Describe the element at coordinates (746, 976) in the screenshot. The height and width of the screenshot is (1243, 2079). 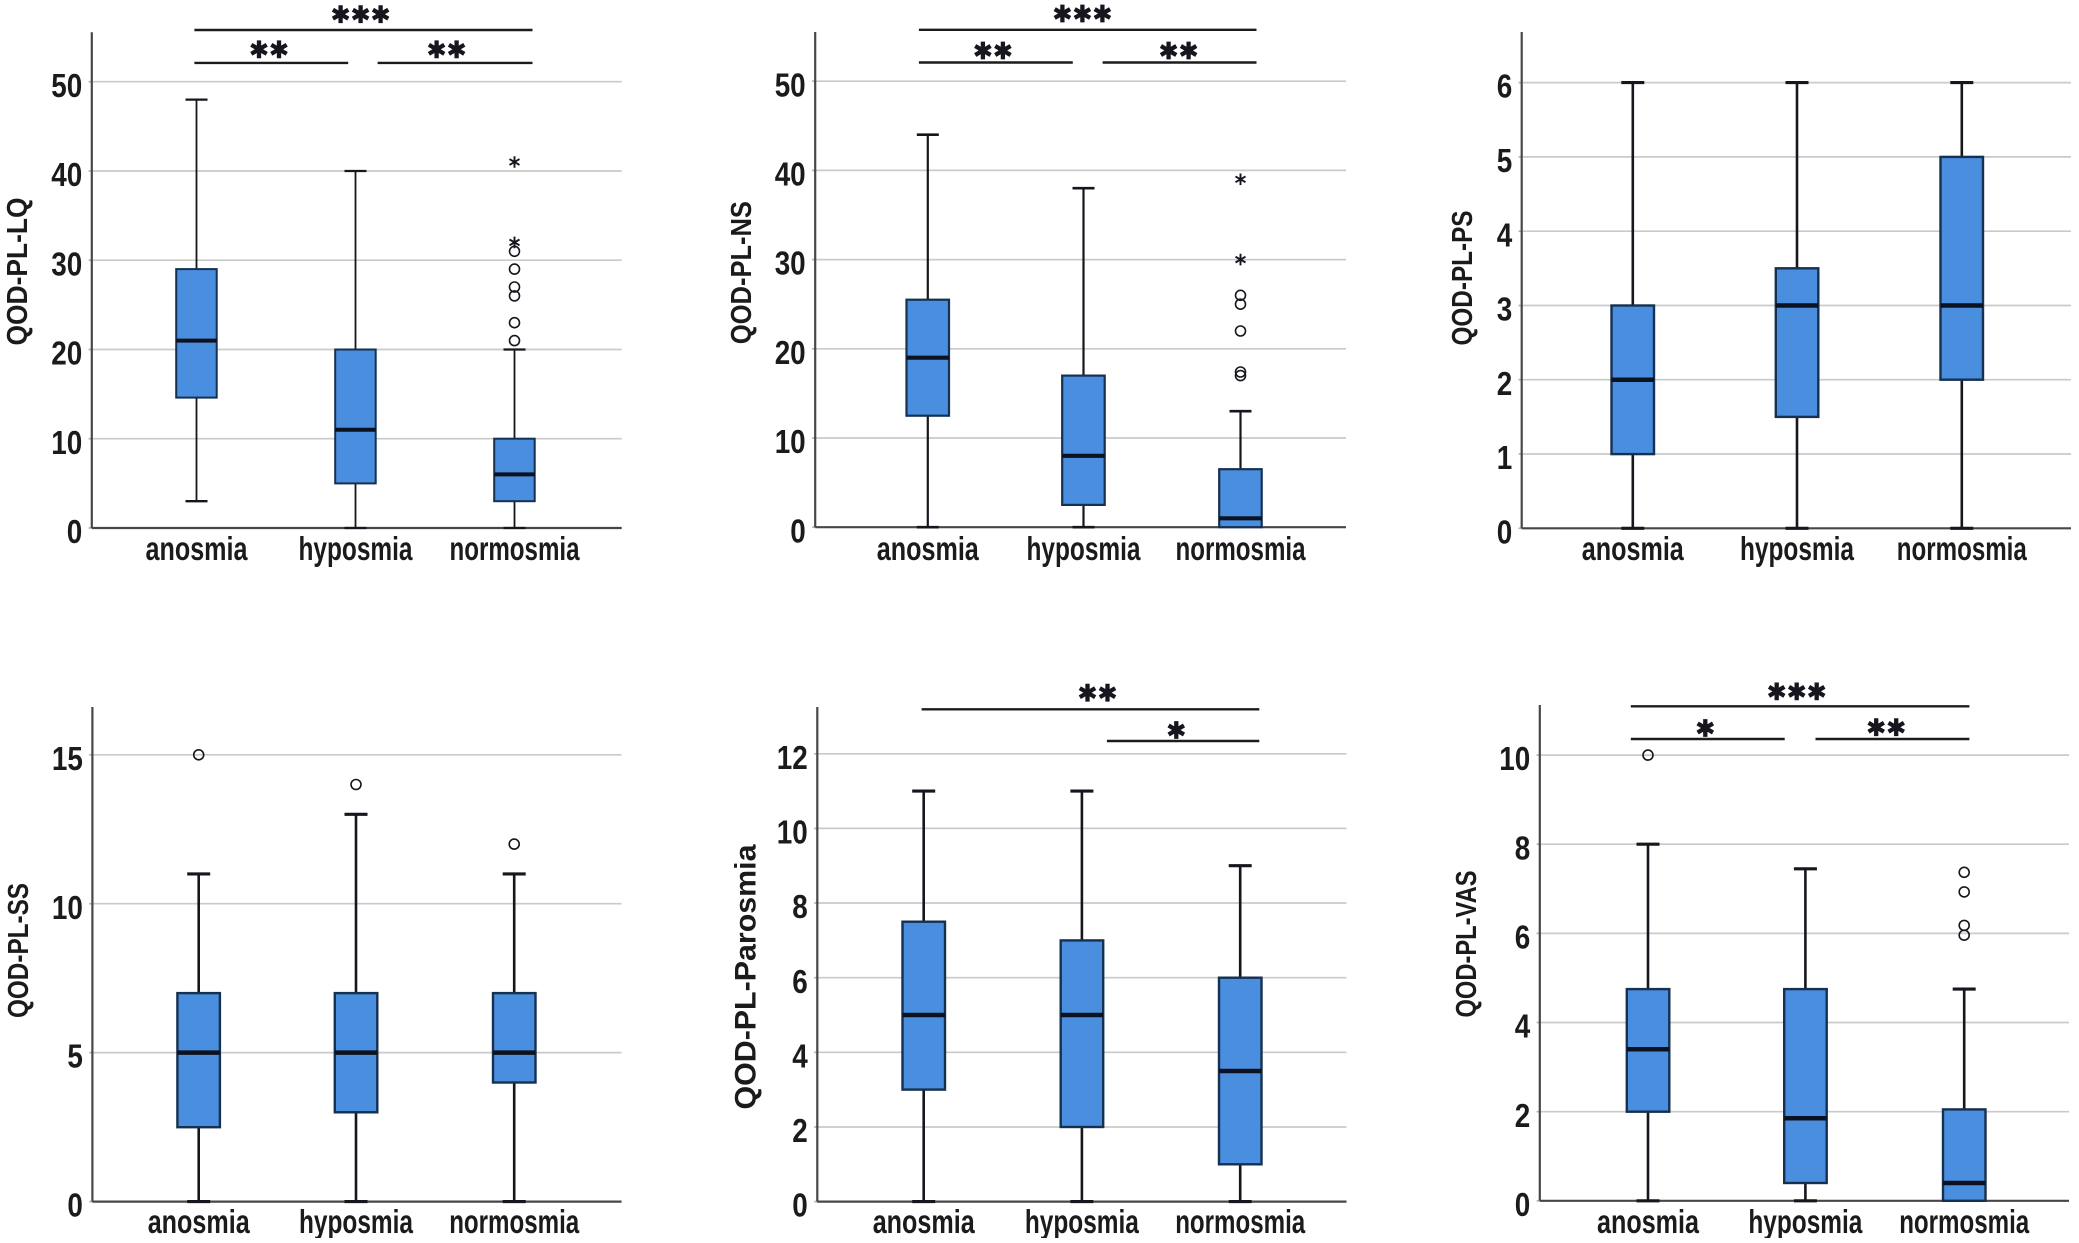
I see `svg-text: QOD-PL-Parosmia` at that location.